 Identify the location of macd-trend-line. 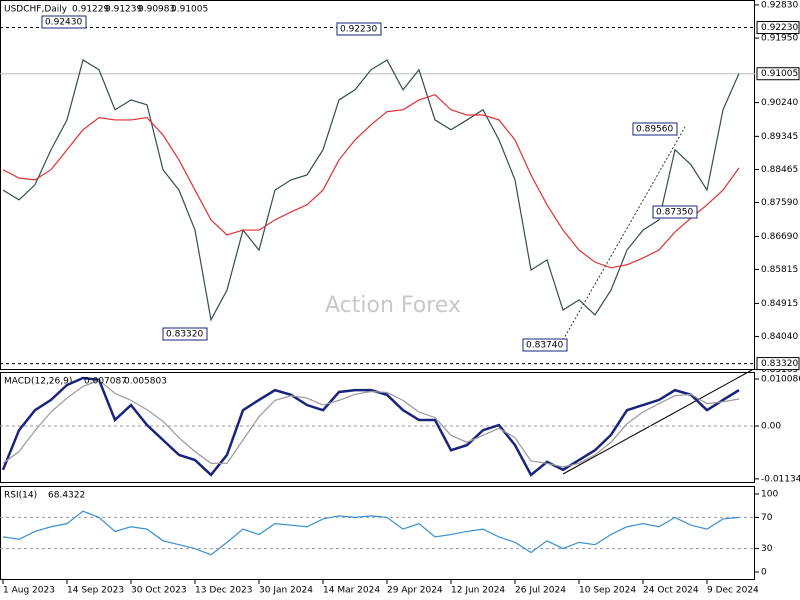
(657, 422).